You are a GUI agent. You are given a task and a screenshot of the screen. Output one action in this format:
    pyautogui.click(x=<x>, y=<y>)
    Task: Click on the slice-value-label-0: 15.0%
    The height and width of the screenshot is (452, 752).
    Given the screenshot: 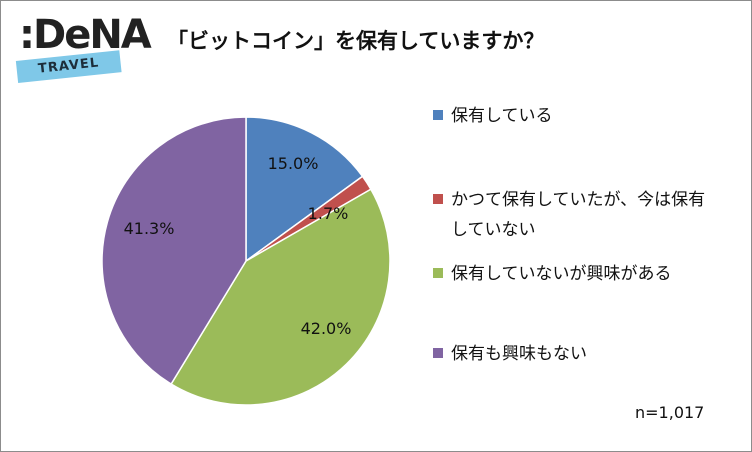 What is the action you would take?
    pyautogui.click(x=293, y=163)
    